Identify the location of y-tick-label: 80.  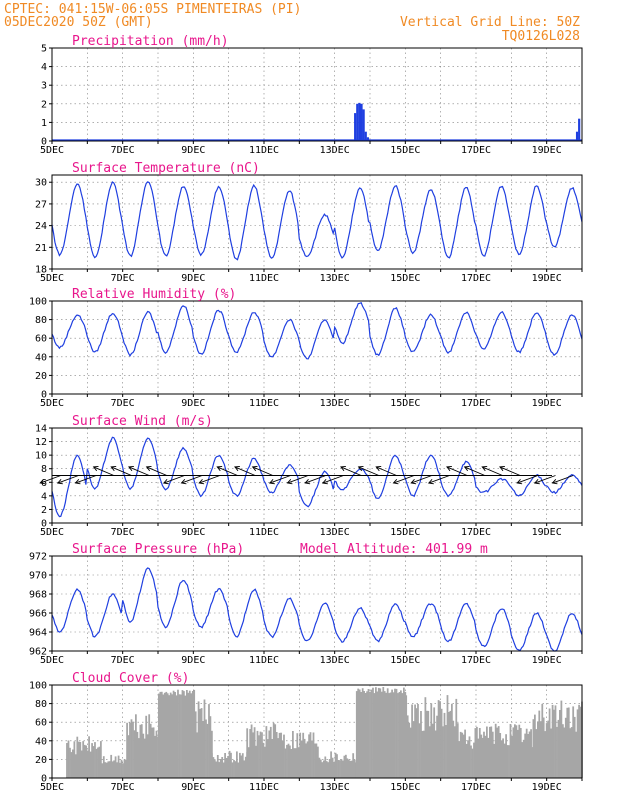
(41, 704).